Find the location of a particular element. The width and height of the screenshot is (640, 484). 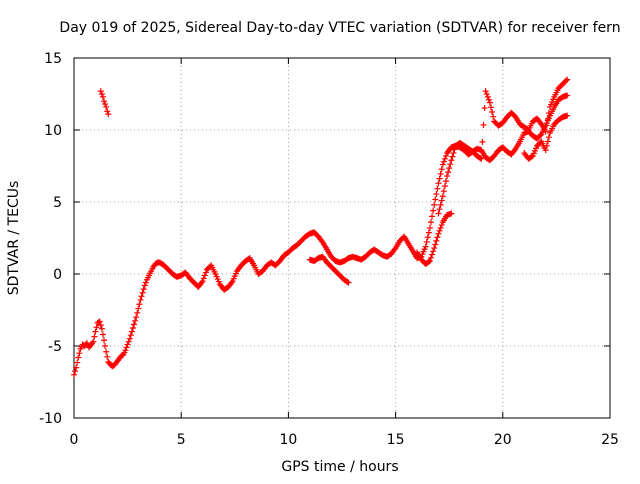

x-tick-label: 10 is located at coordinates (288, 440).